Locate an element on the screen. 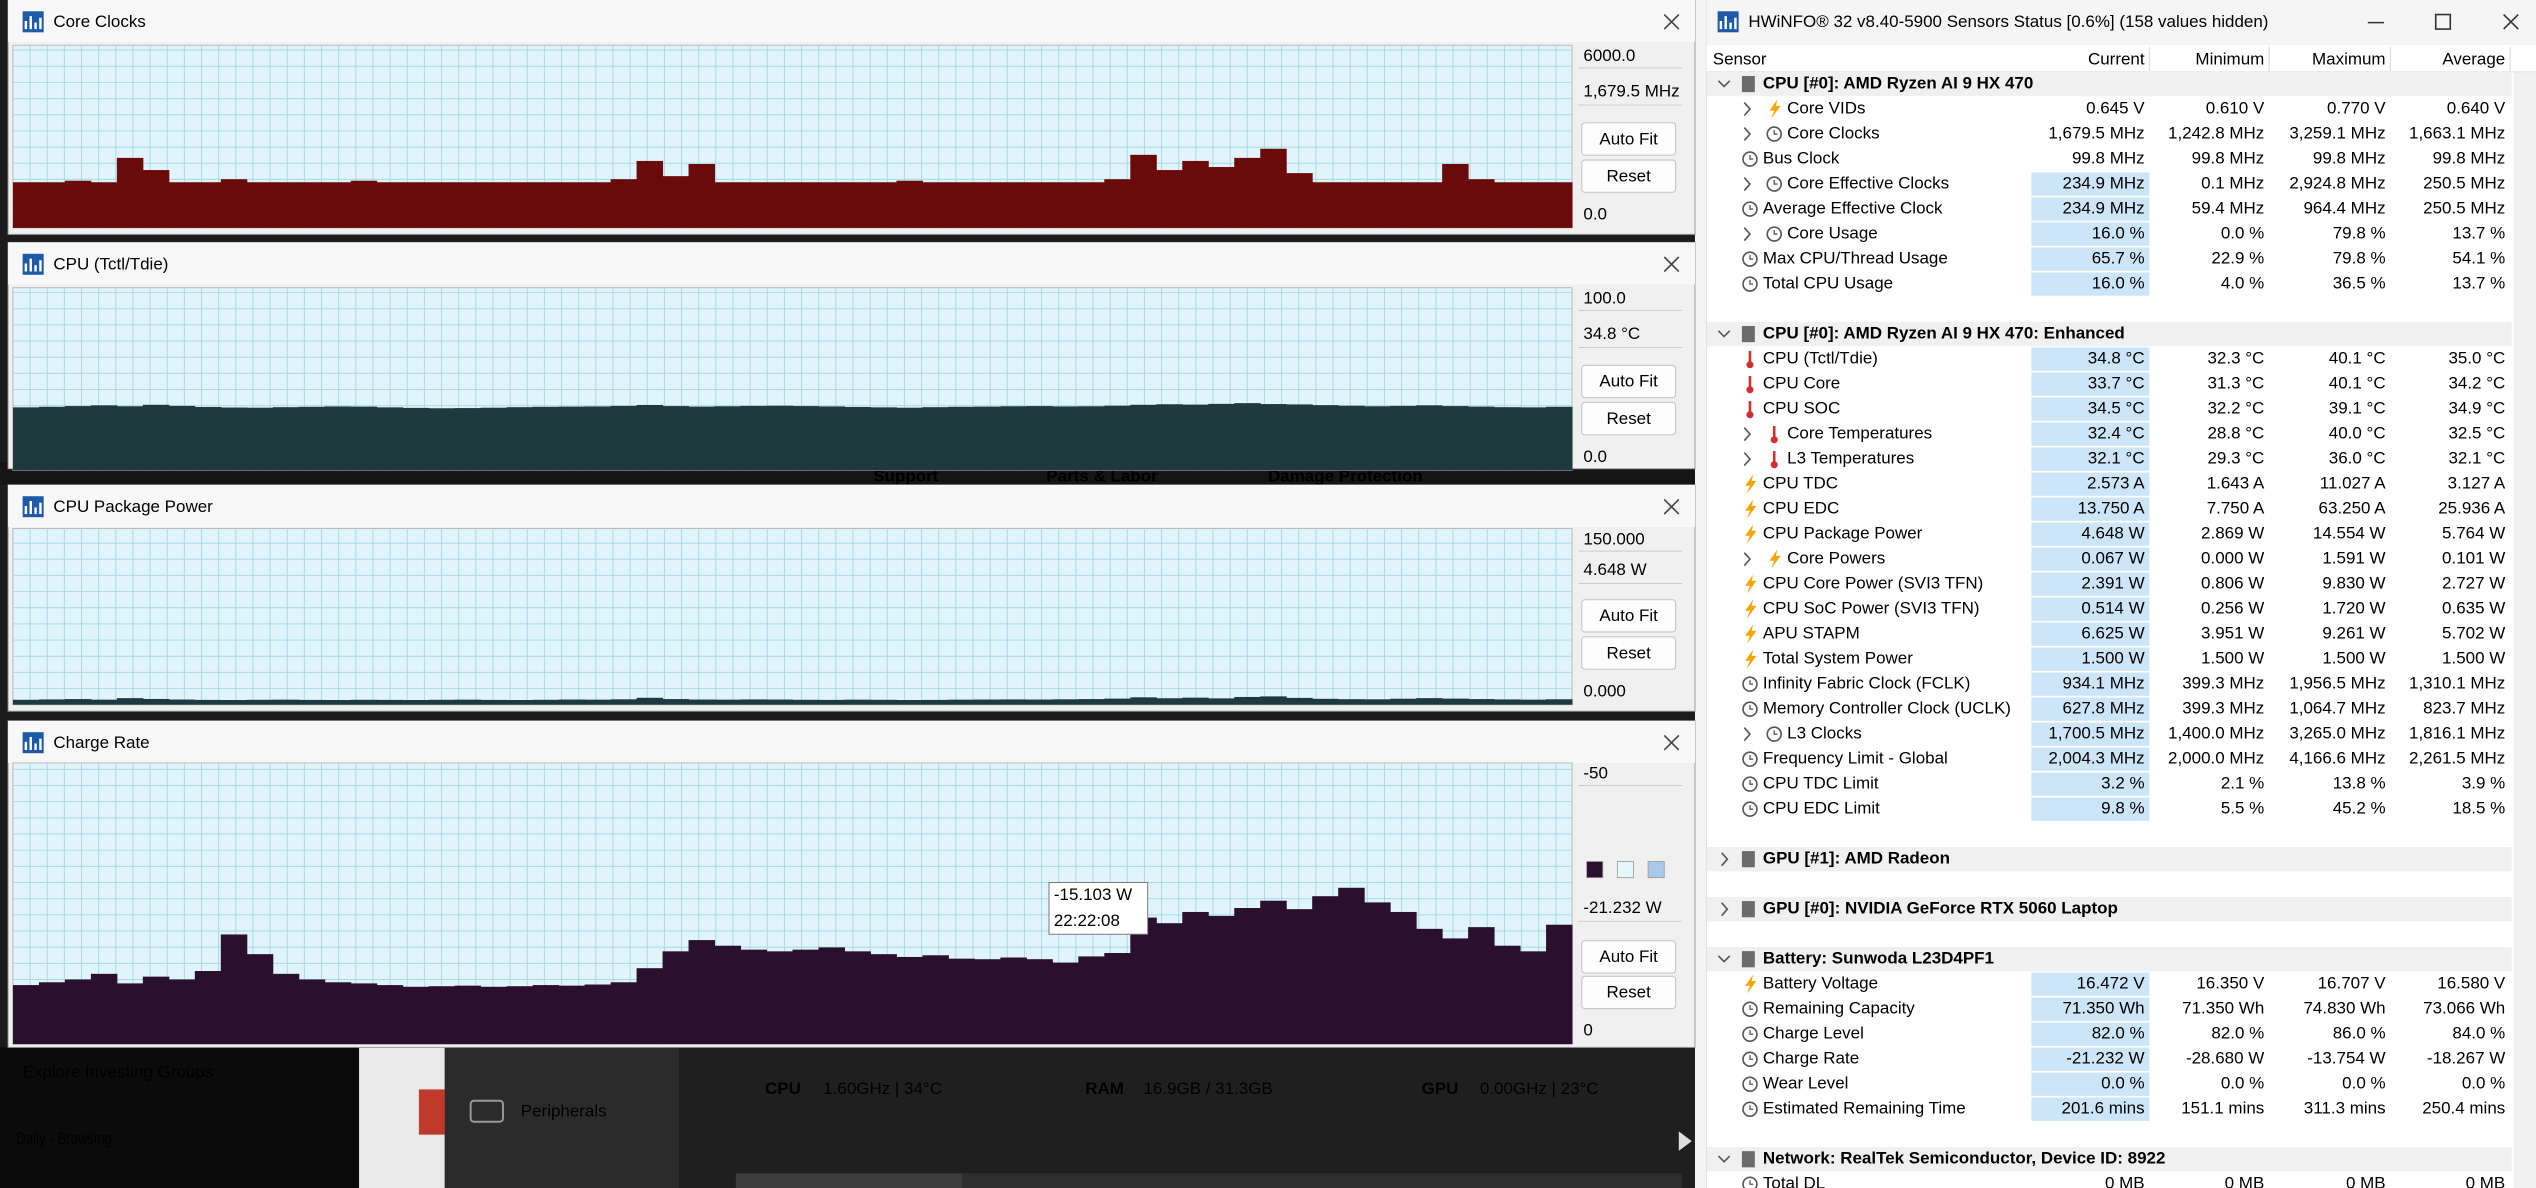  app-icon-bars is located at coordinates (33, 265).